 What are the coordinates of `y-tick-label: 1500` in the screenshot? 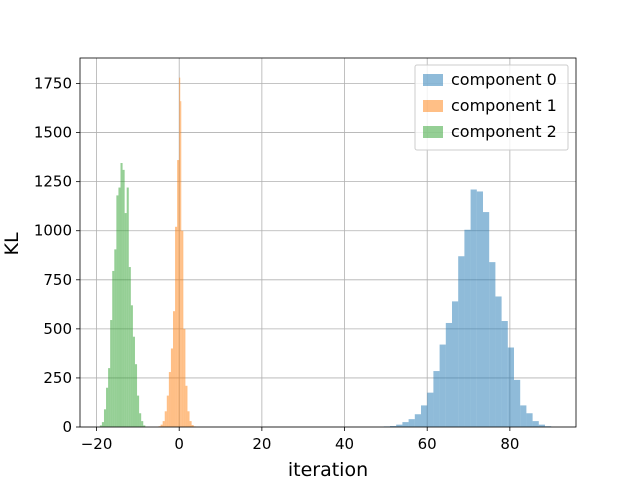 It's located at (53, 133).